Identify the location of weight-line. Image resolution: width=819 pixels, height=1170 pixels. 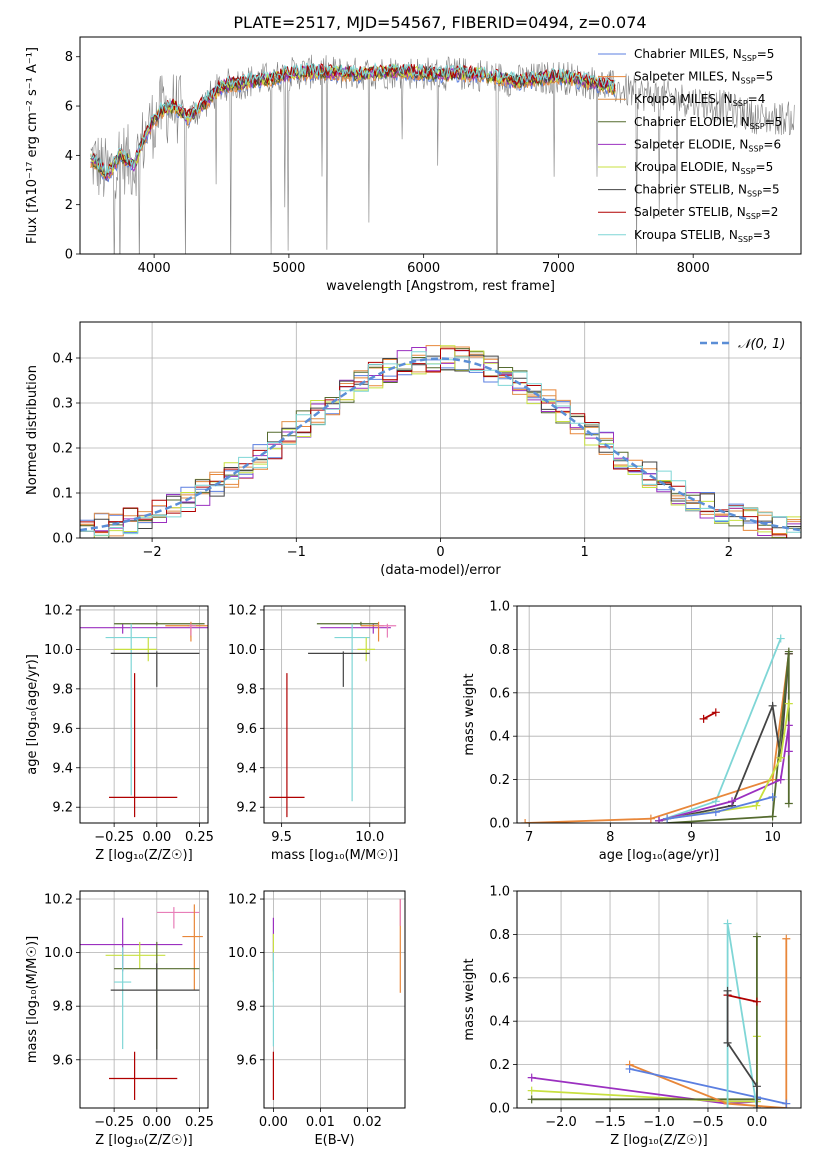
(742, 1049).